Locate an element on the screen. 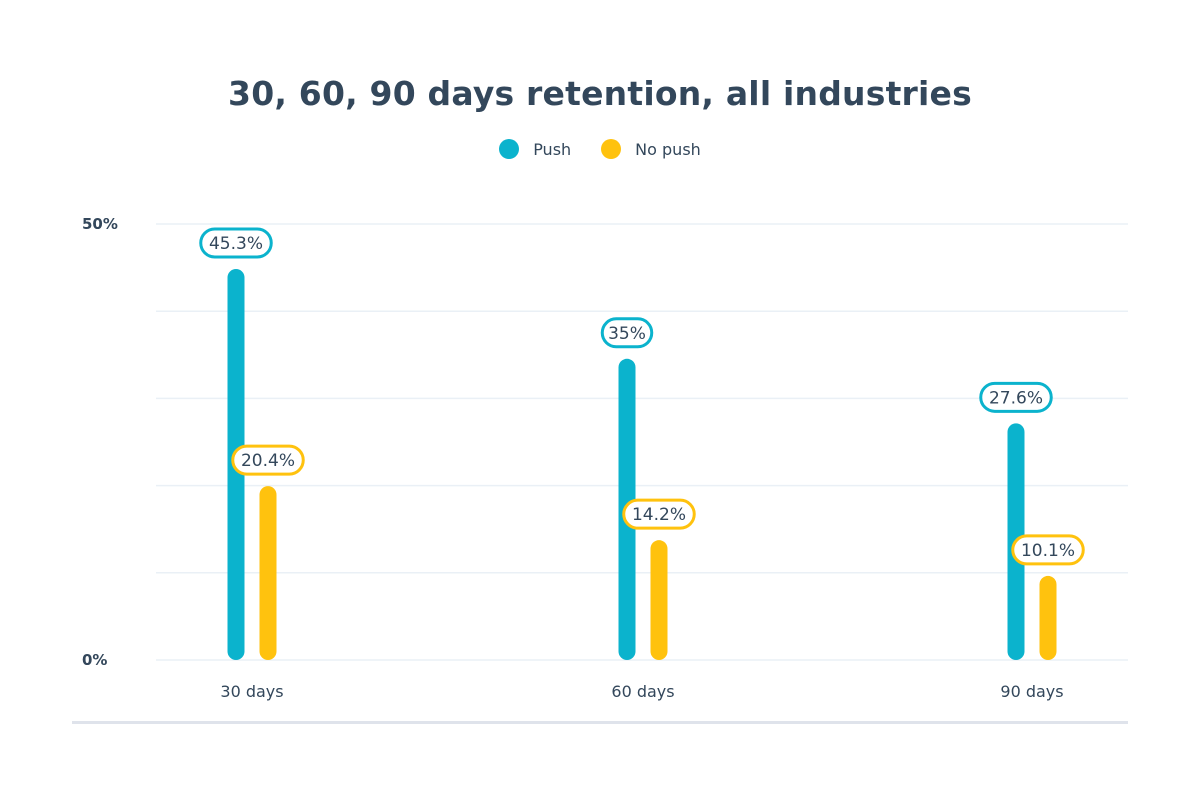 The height and width of the screenshot is (796, 1200). legend-item-no-push: No push is located at coordinates (651, 149).